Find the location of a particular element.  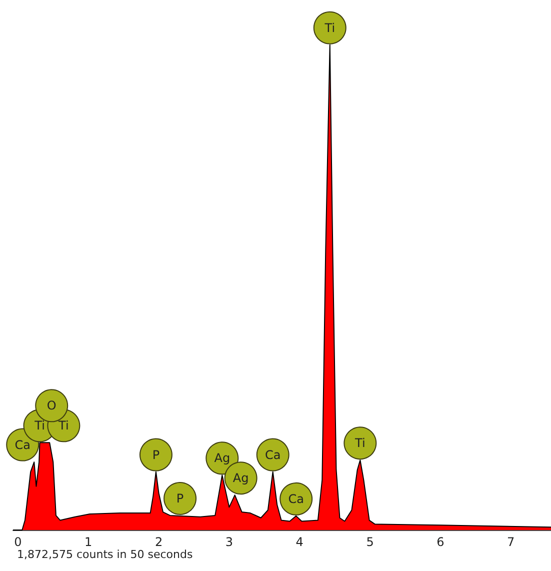

x-tick-label: 5 is located at coordinates (370, 542).